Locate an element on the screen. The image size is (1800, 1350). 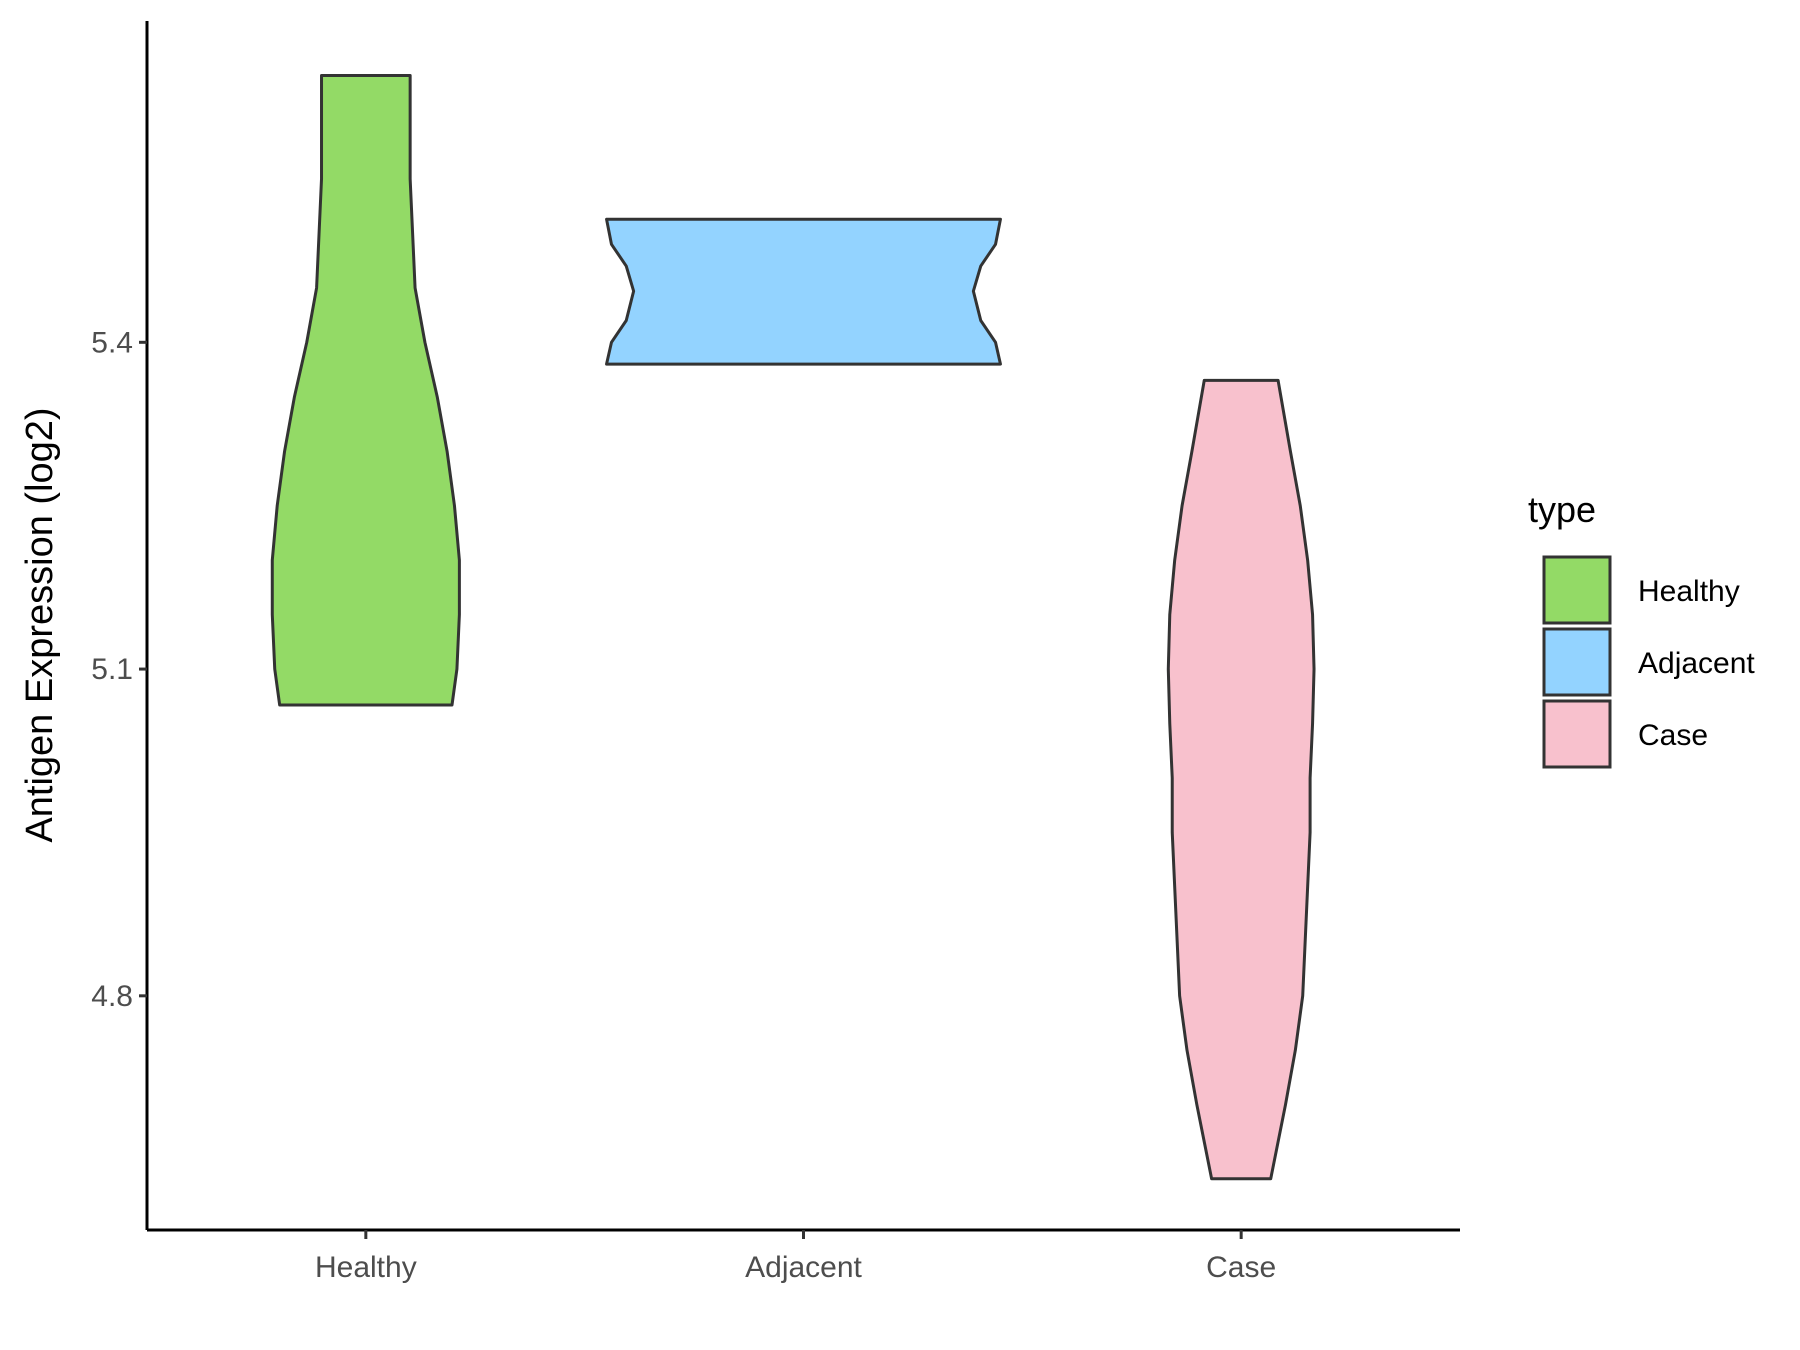
legend: type Healthy Adjacent Case is located at coordinates (1641, 629).